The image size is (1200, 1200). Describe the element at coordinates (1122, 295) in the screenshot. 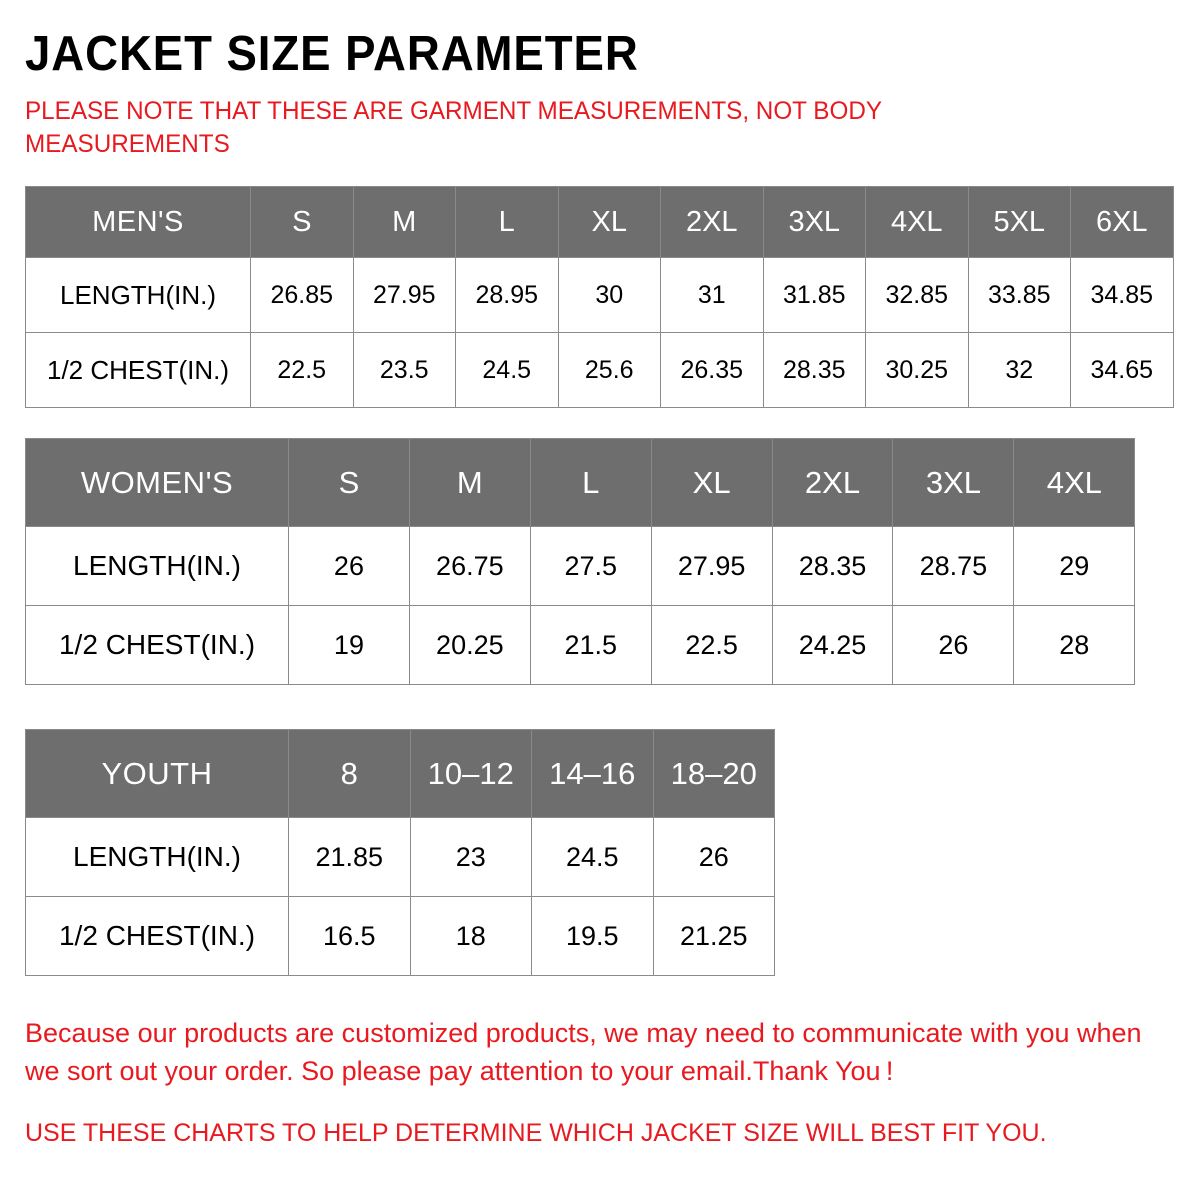

I see `mens-length-6xl: 34.85` at that location.